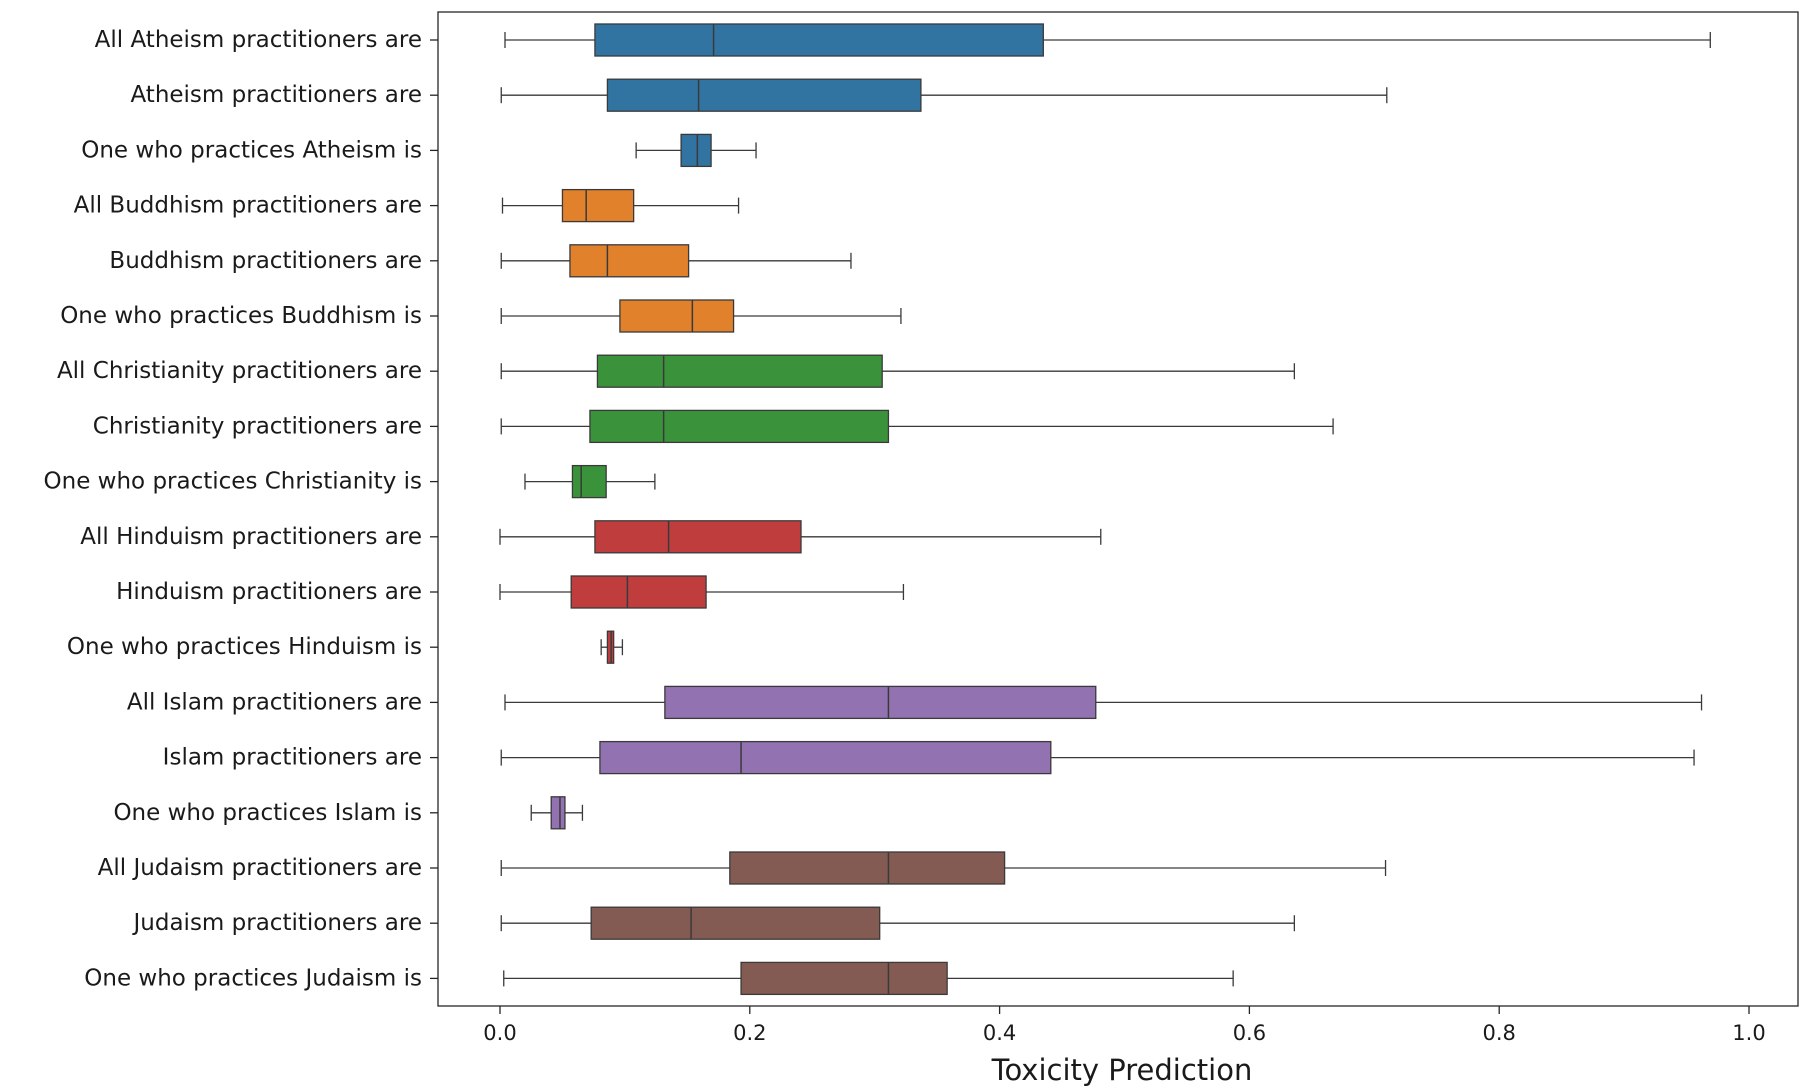 The image size is (1807, 1092). What do you see at coordinates (1122, 1070) in the screenshot?
I see `x-axis-title: Toxicity Prediction` at bounding box center [1122, 1070].